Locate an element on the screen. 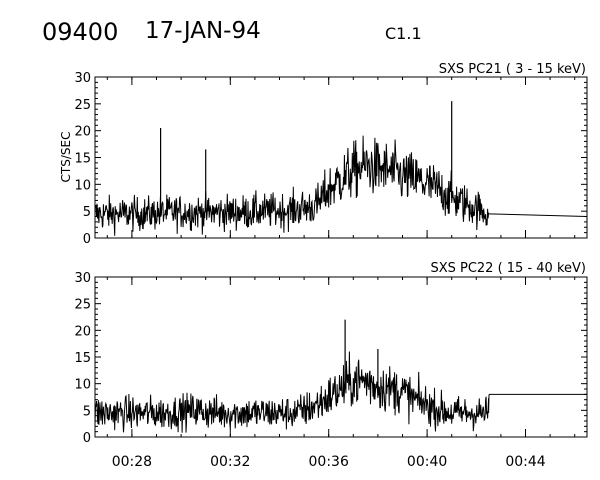 This screenshot has width=600, height=480. x-tick-label: 00:32 is located at coordinates (230, 462).